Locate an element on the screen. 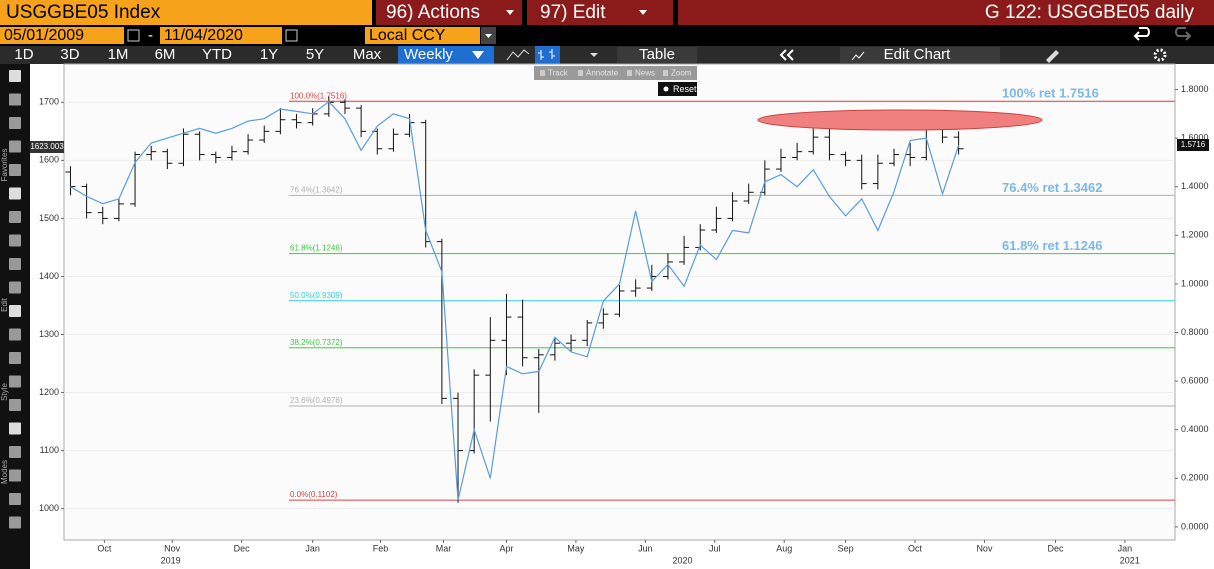 The width and height of the screenshot is (1214, 569). x-tick-label: May is located at coordinates (576, 548).